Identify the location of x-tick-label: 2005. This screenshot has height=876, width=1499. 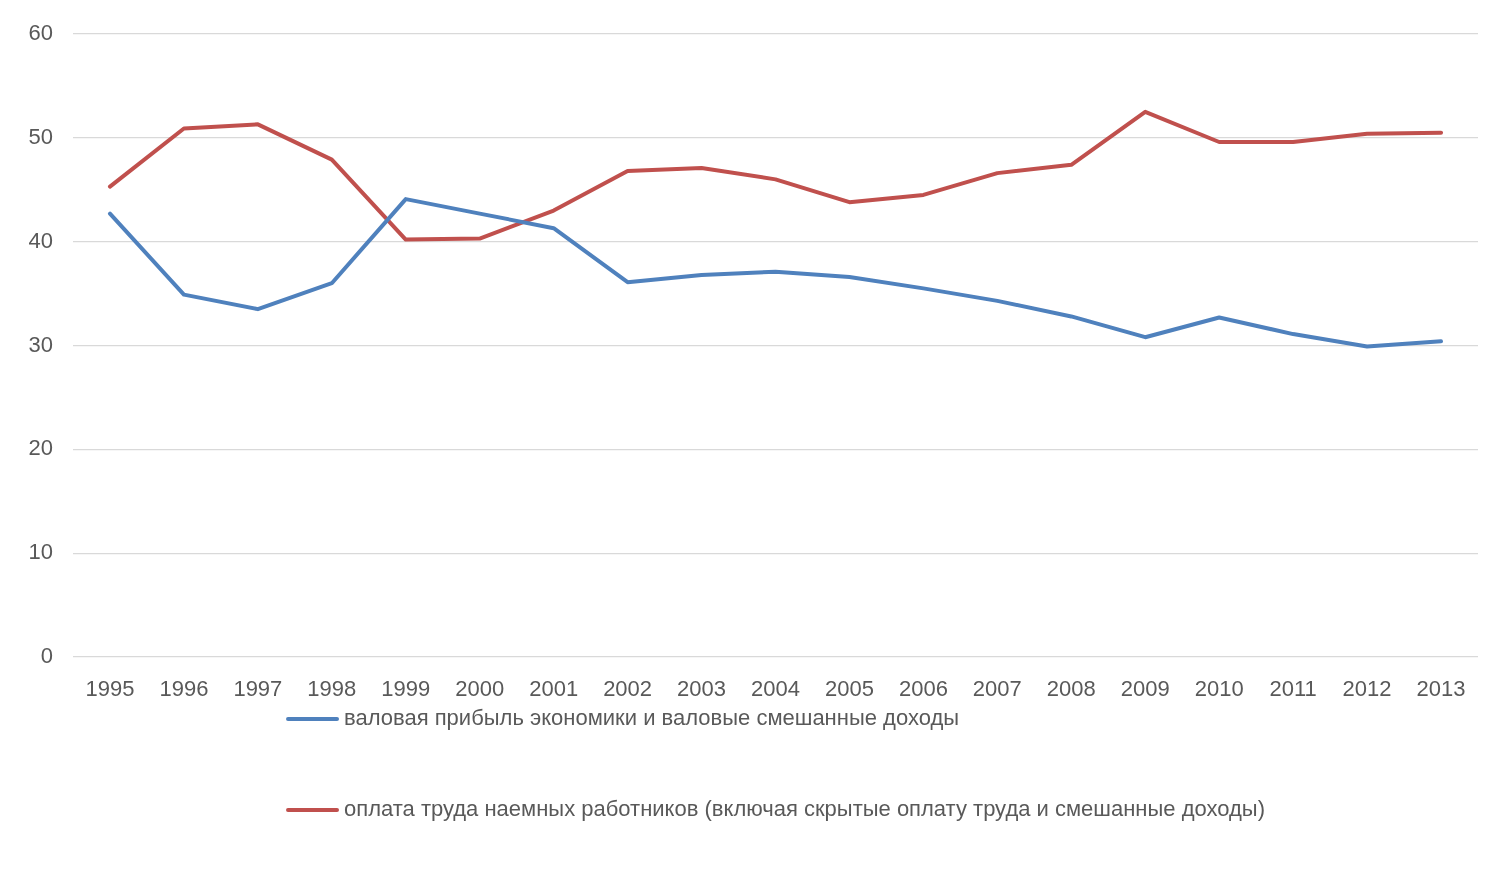
(849, 689).